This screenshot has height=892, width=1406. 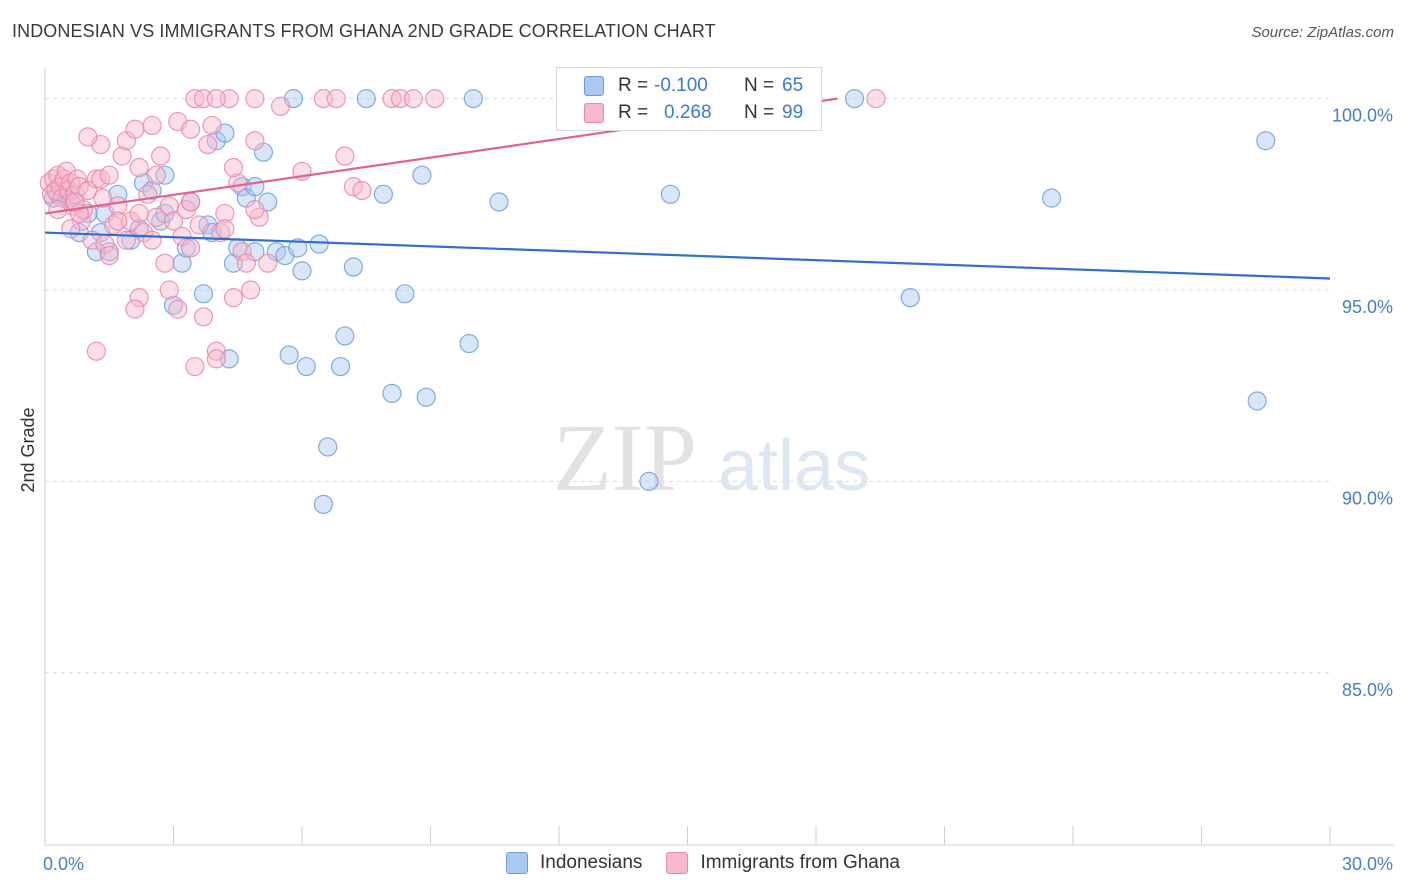 I want to click on series-legend: Indonesians Immigrants from Ghana, so click(x=703, y=863).